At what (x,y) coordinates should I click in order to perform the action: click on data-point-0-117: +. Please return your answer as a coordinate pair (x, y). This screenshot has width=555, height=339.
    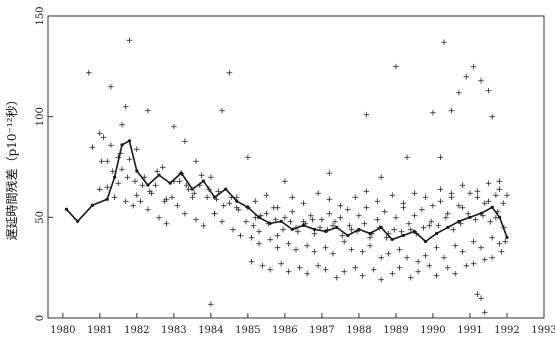
    Looking at the image, I should click on (122, 170).